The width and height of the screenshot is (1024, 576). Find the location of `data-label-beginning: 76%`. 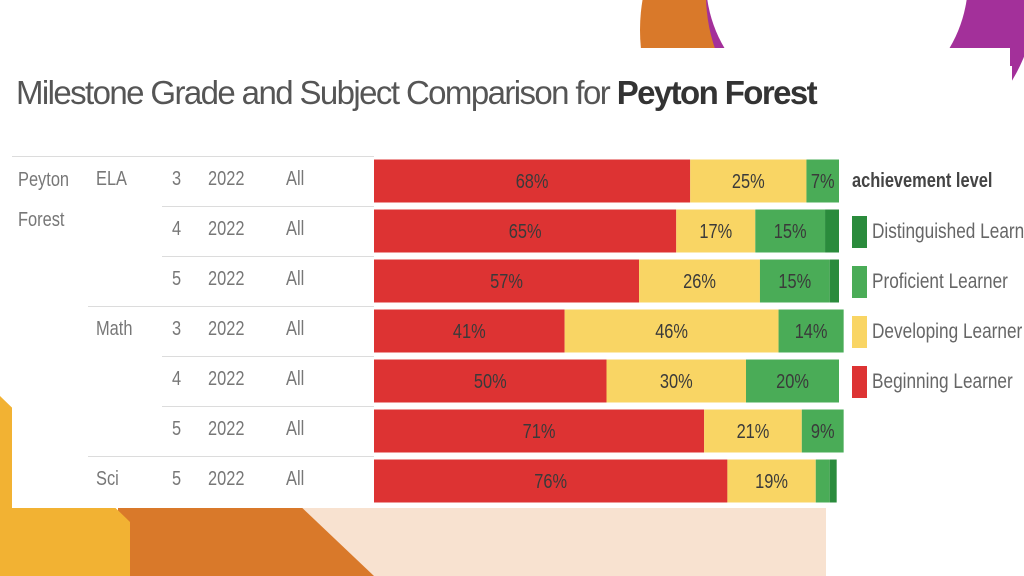

data-label-beginning: 76% is located at coordinates (550, 480).